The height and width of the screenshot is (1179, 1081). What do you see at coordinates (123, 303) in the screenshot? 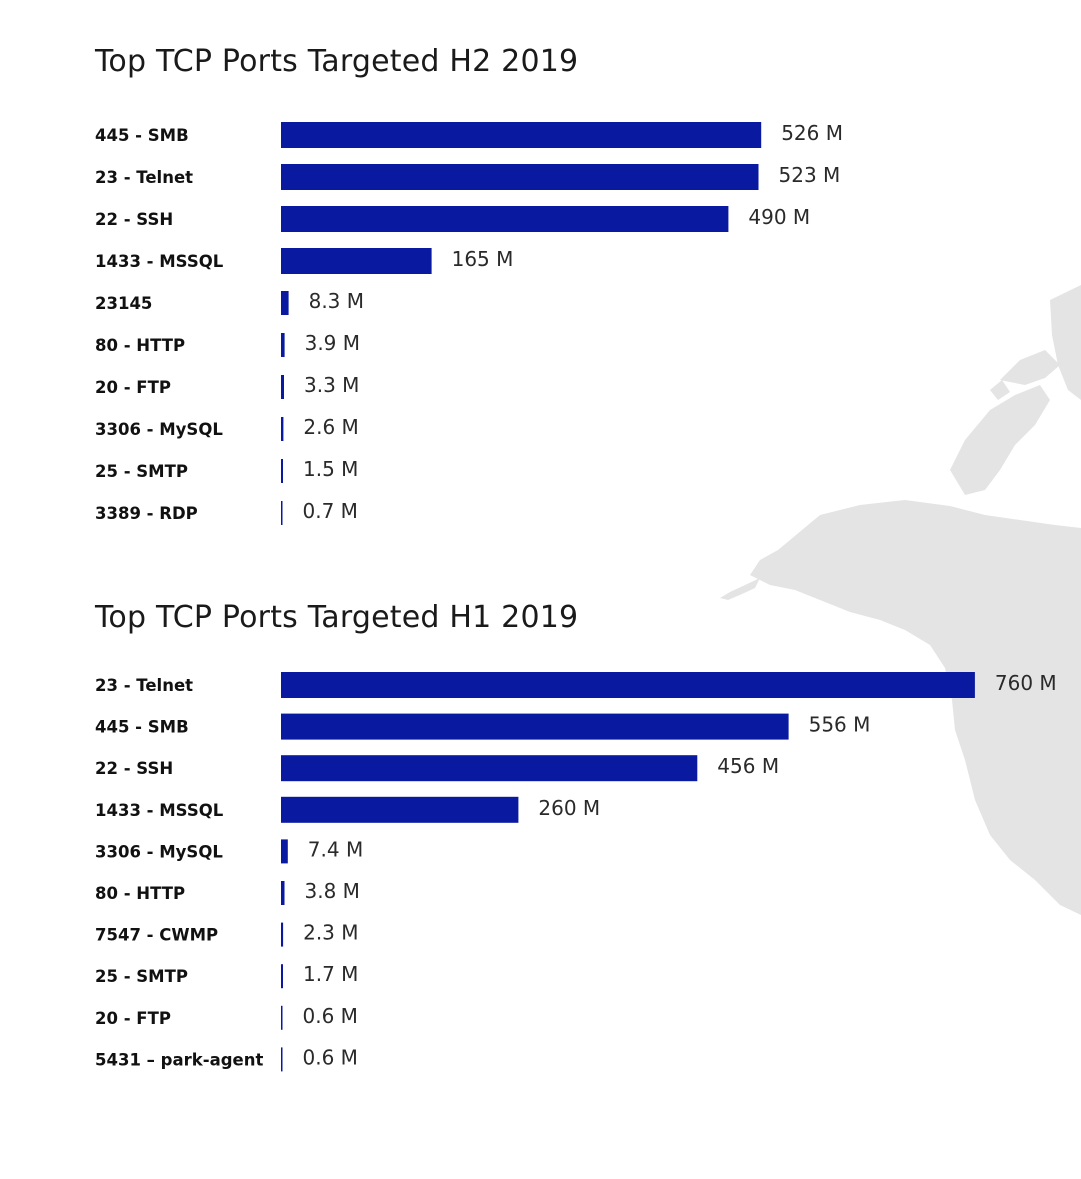
I see `category-label: 23145` at bounding box center [123, 303].